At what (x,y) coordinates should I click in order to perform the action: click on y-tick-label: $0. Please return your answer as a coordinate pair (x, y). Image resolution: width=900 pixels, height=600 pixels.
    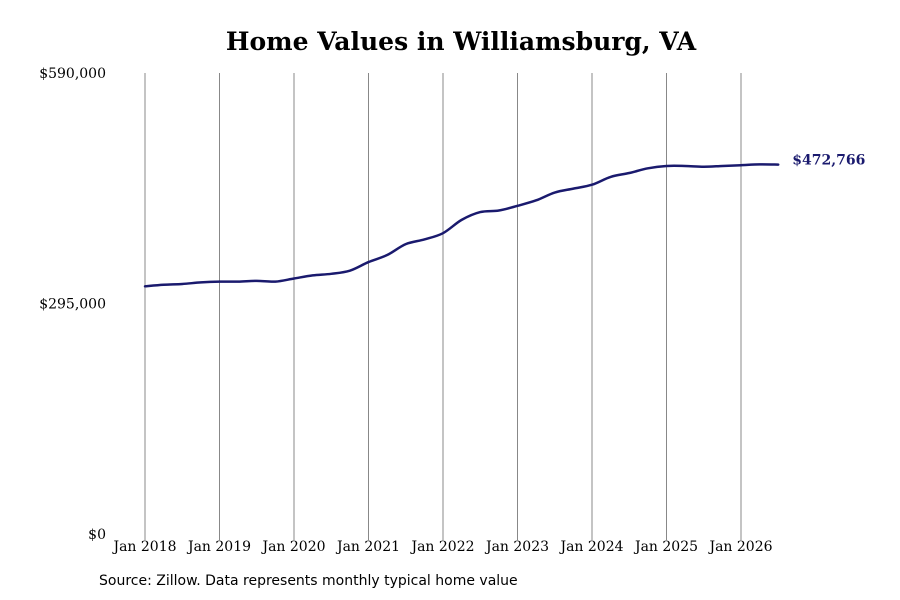
    Looking at the image, I should click on (97, 535).